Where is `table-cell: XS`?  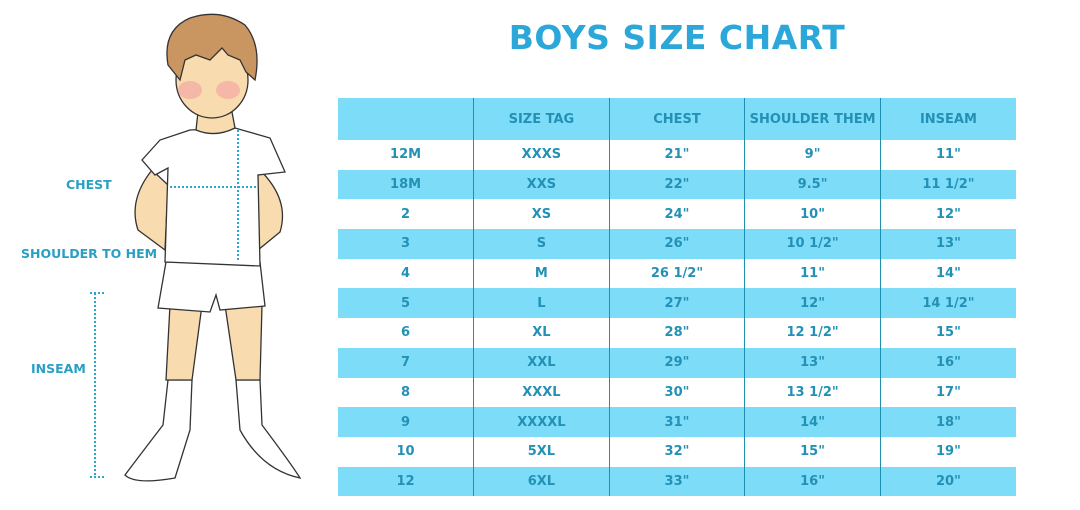 table-cell: XS is located at coordinates (541, 214).